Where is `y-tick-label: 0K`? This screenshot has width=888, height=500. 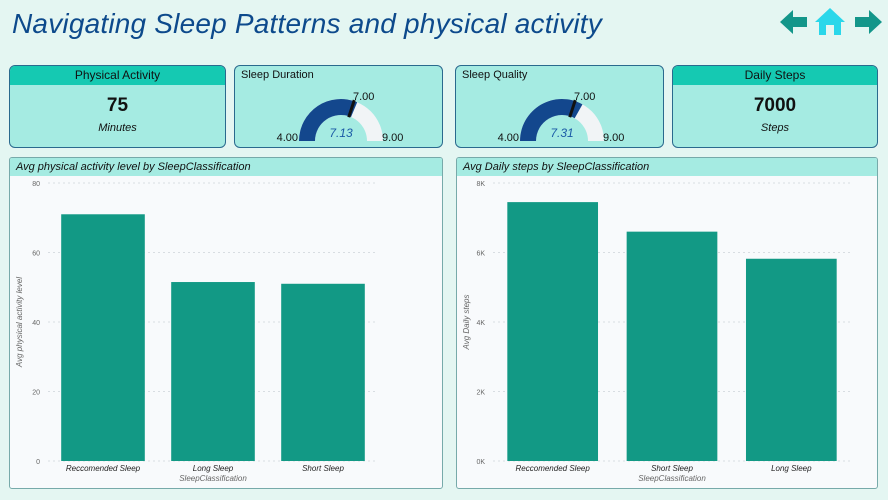 y-tick-label: 0K is located at coordinates (480, 462).